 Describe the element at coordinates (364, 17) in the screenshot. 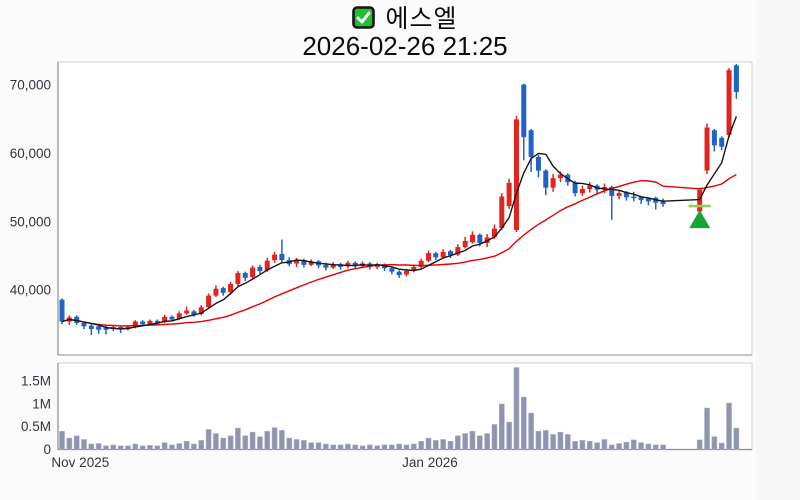

I see `checked-checkbox-icon` at that location.